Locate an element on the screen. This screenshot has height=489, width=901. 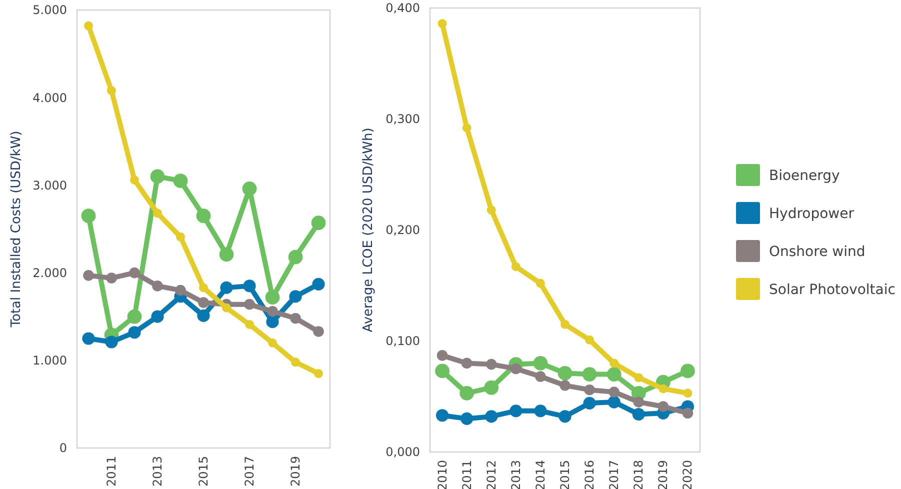
y-tick-label: 0,300 is located at coordinates (403, 119).